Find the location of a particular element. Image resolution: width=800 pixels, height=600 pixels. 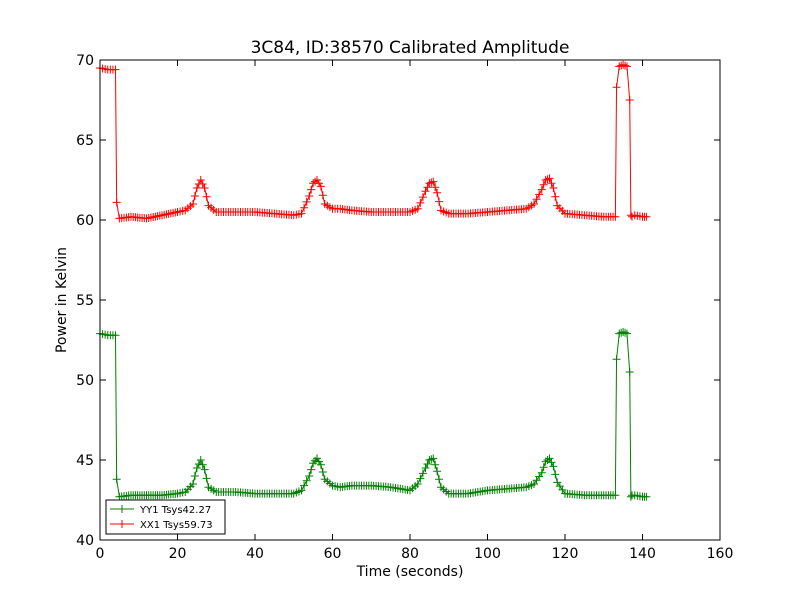

legend-entry-label: YY1 Tsys42.27 is located at coordinates (175, 510).